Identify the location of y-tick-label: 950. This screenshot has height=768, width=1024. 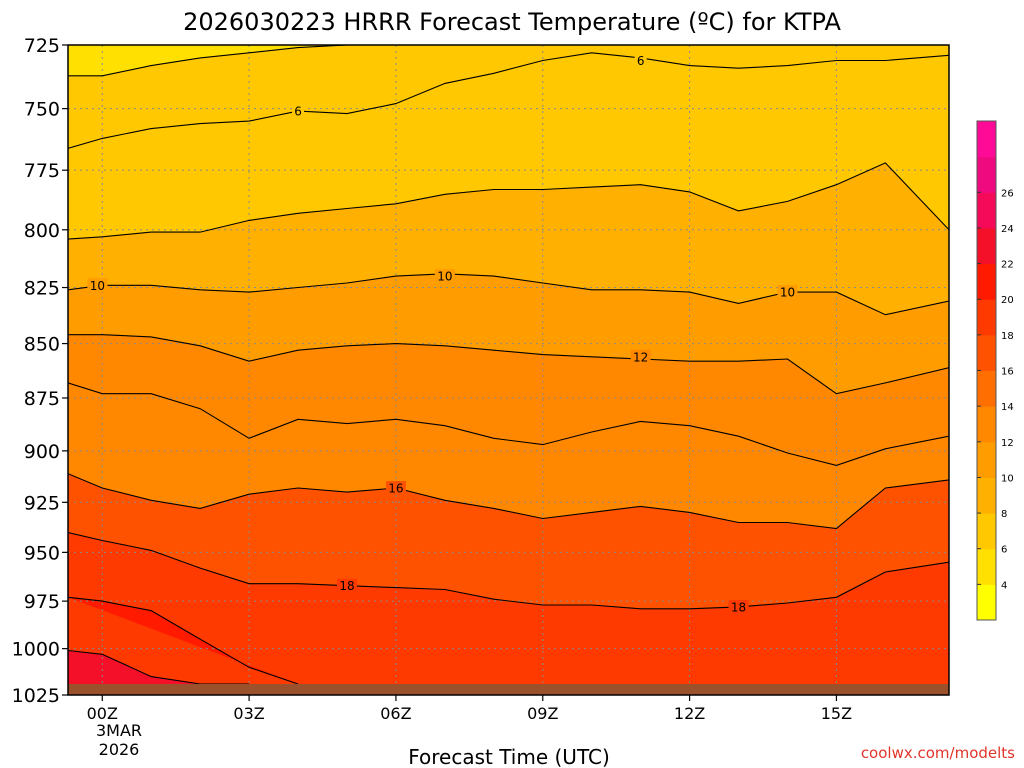
(42, 553).